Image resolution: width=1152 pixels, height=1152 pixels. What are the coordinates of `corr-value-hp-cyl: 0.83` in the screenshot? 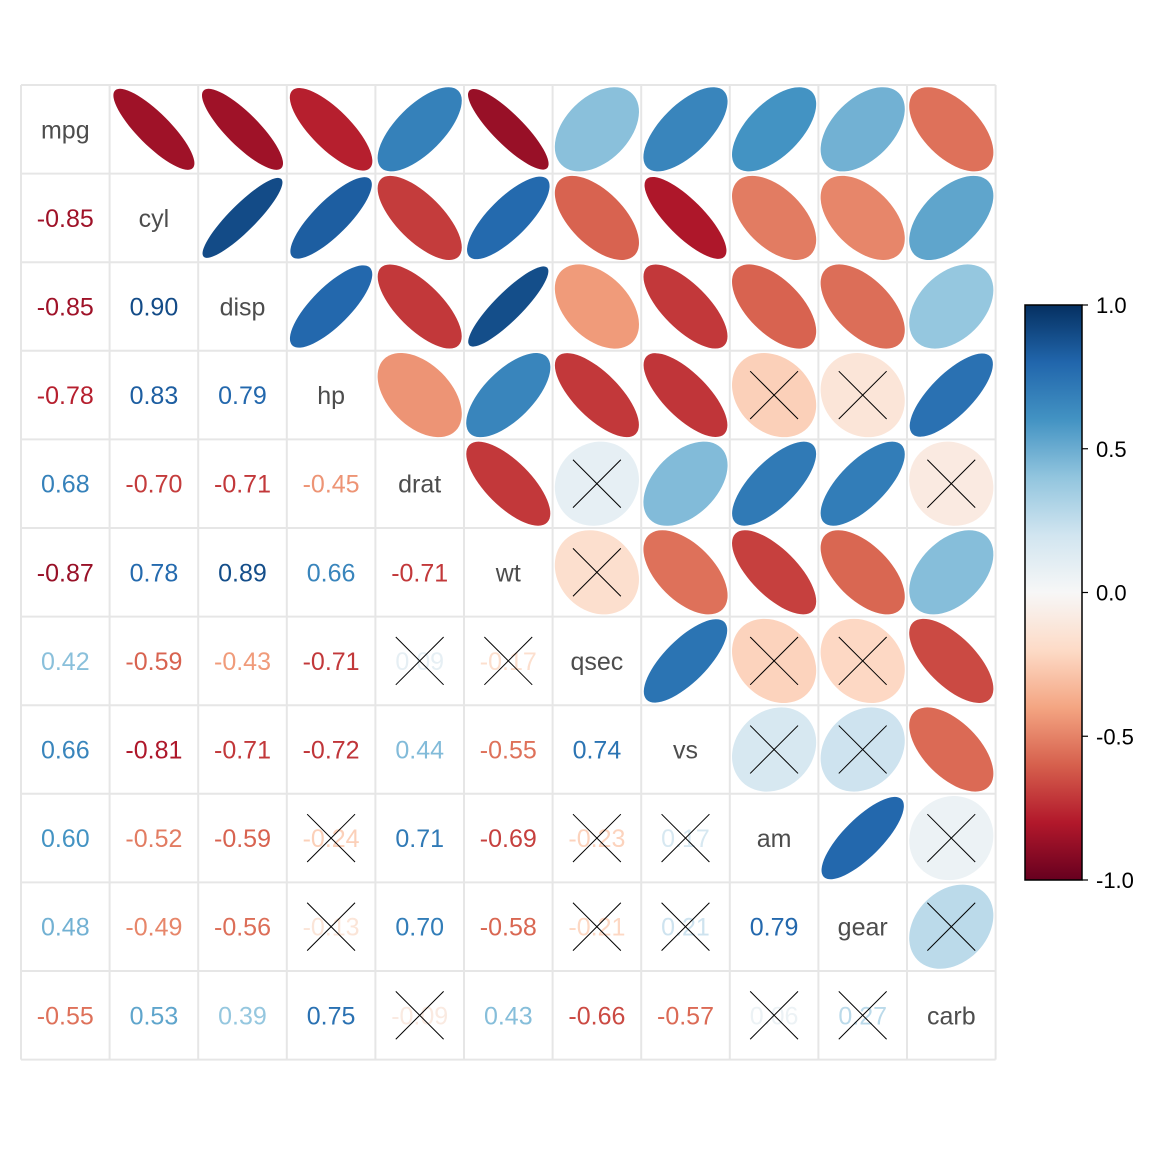 It's located at (154, 396).